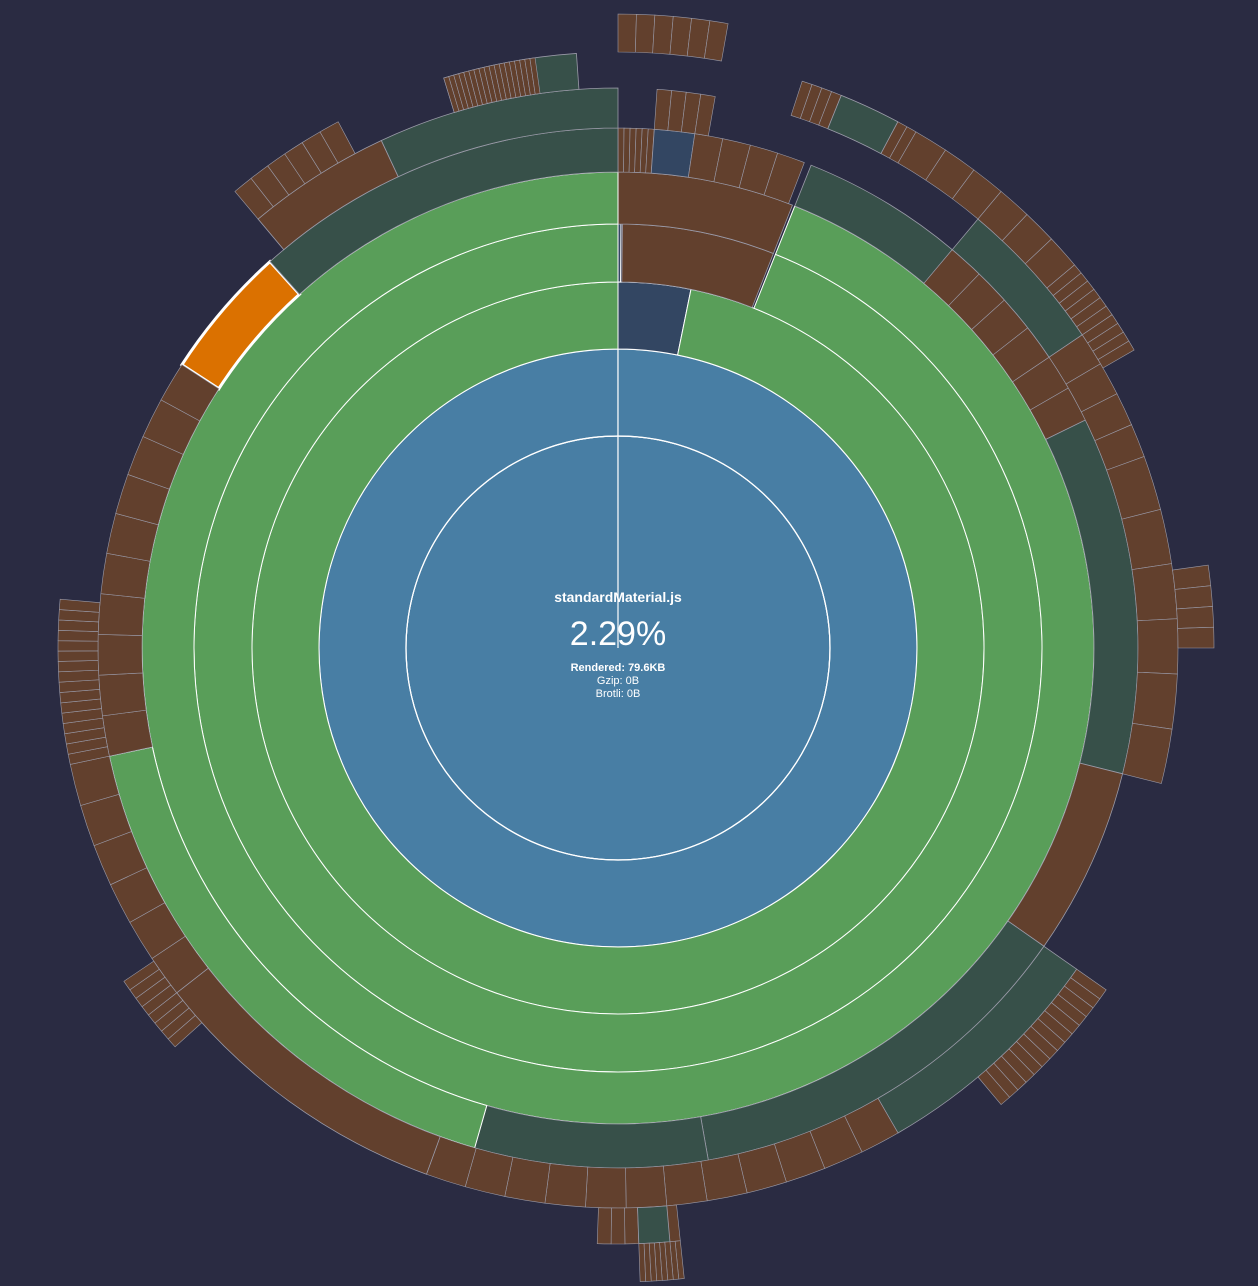  What do you see at coordinates (673, 153) in the screenshot?
I see `r4-nm-a` at bounding box center [673, 153].